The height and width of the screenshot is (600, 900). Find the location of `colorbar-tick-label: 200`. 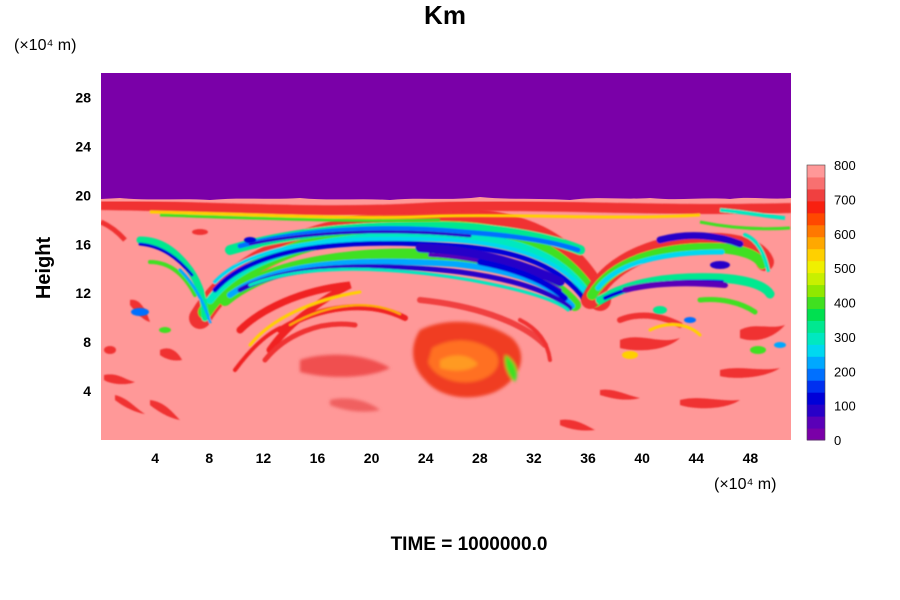

colorbar-tick-label: 200 is located at coordinates (845, 371).